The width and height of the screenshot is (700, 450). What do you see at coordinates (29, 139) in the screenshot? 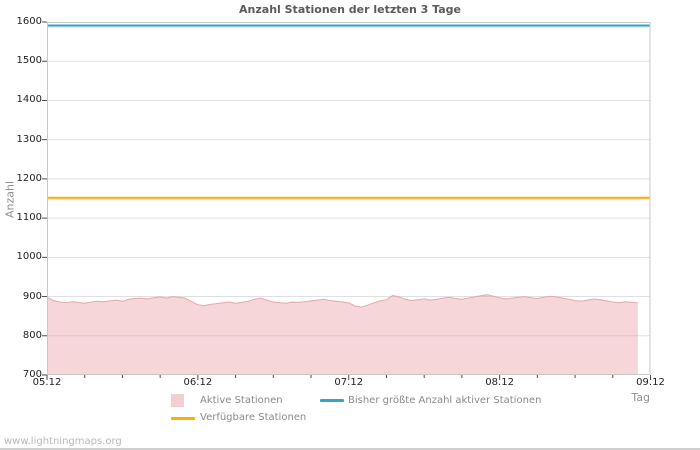
I see `y-tick-label: 1300` at bounding box center [29, 139].